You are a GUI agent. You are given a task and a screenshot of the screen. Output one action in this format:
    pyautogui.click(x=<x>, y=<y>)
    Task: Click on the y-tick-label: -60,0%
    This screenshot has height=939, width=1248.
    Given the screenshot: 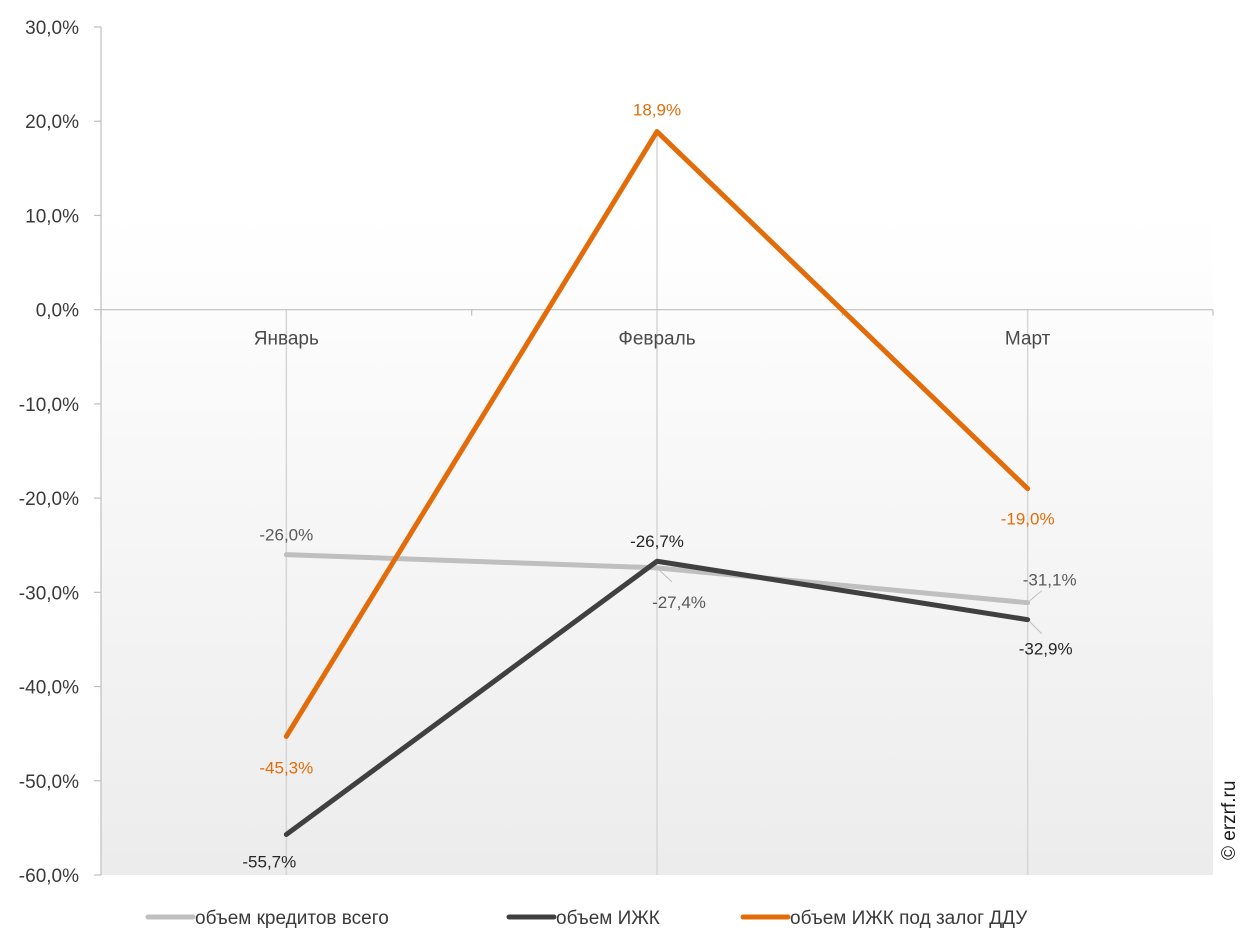 What is the action you would take?
    pyautogui.click(x=49, y=876)
    